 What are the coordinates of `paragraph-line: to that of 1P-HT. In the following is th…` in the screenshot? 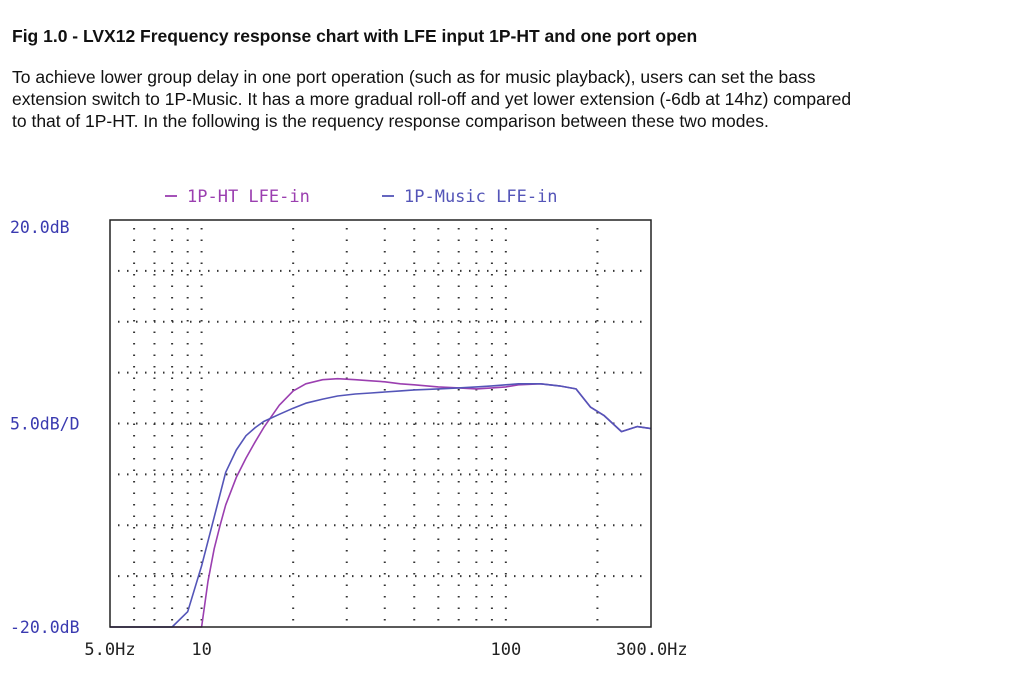 It's located at (390, 121).